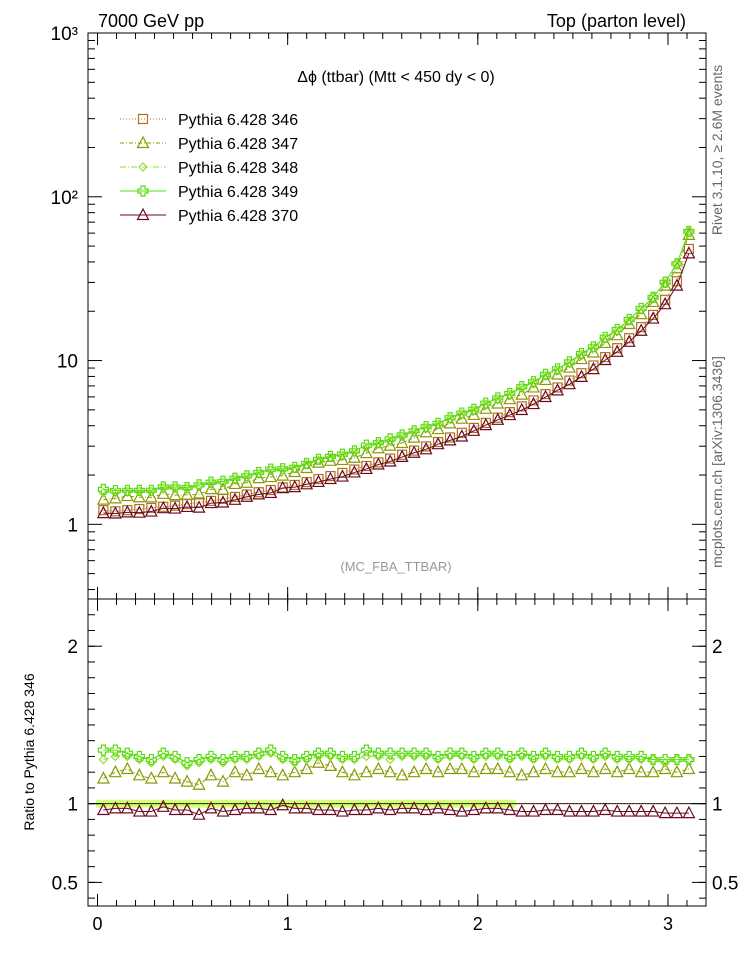 Image resolution: width=746 pixels, height=972 pixels. Describe the element at coordinates (478, 924) in the screenshot. I see `x-tick-label: 2` at that location.